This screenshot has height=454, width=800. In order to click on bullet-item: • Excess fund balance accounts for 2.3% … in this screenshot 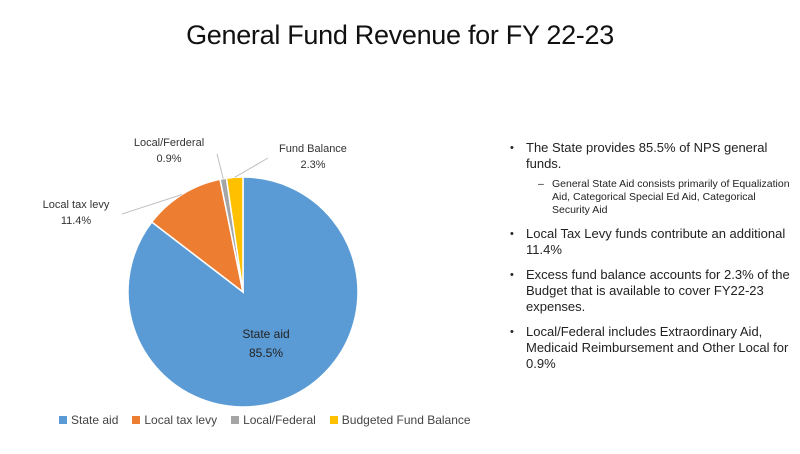, I will do `click(652, 291)`.